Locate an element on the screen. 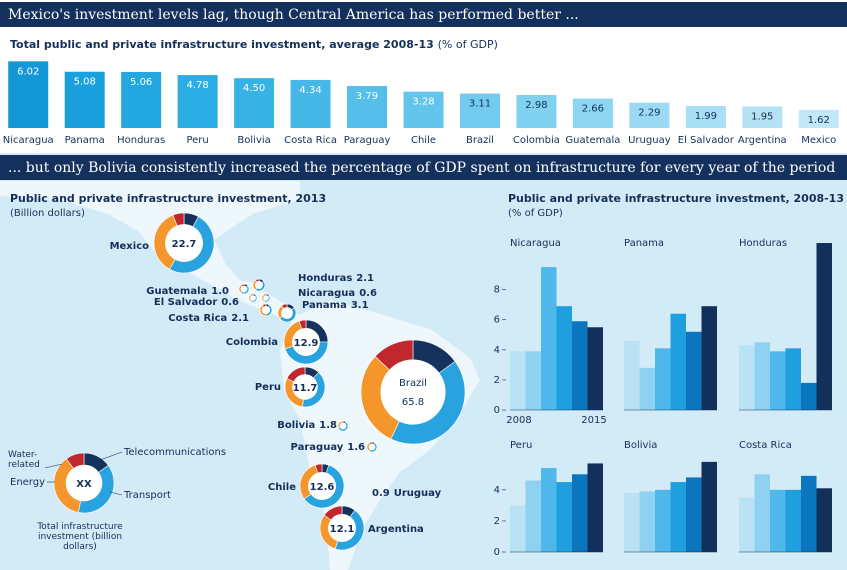 The image size is (847, 570). value-label: 1.8 is located at coordinates (328, 425).